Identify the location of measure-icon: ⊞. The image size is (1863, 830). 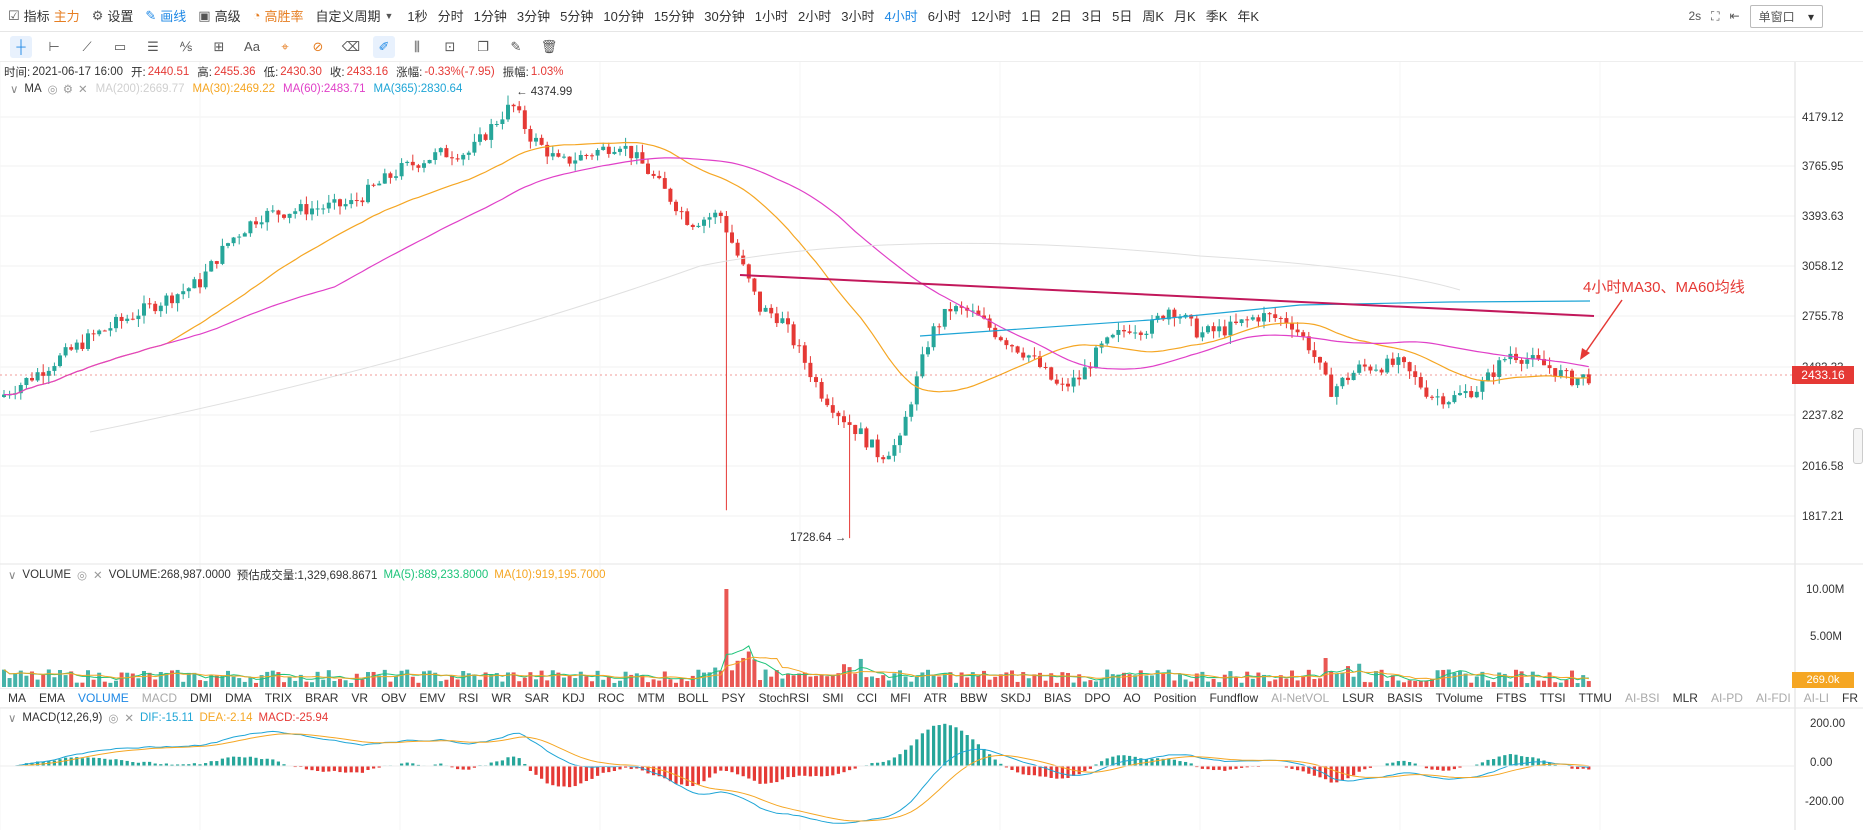
(219, 46).